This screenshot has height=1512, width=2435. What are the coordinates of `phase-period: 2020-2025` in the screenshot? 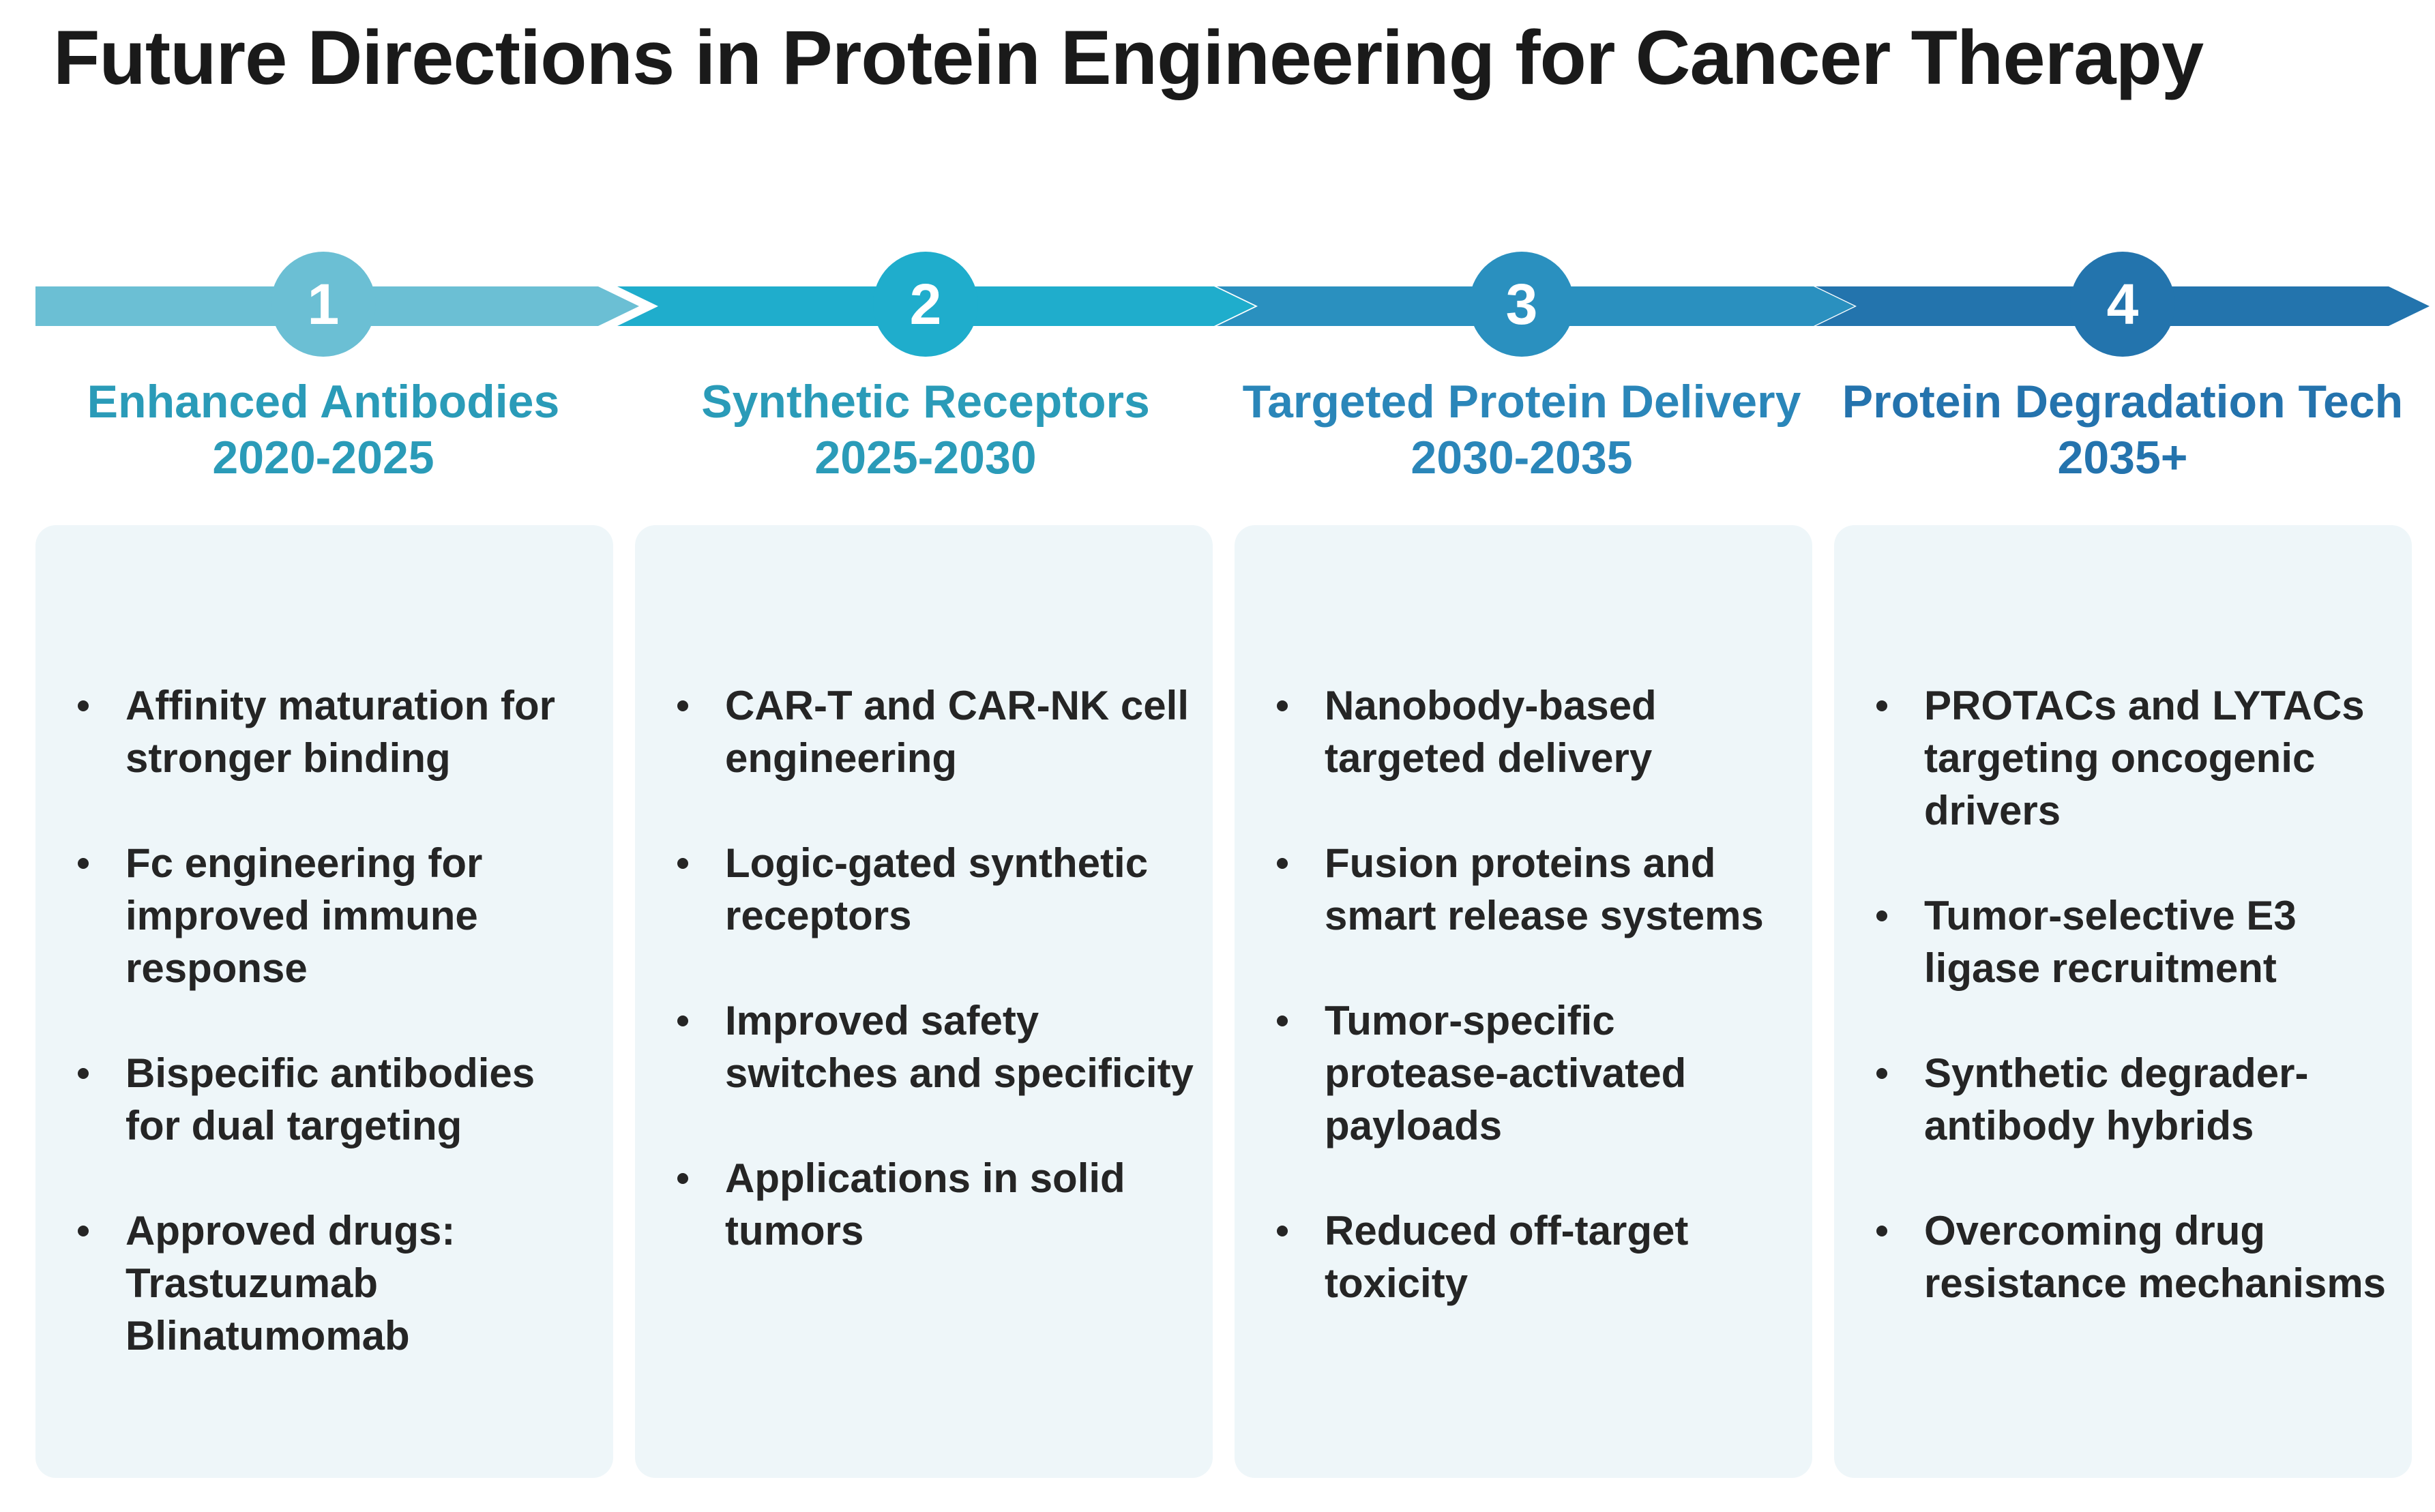 It's located at (323, 458).